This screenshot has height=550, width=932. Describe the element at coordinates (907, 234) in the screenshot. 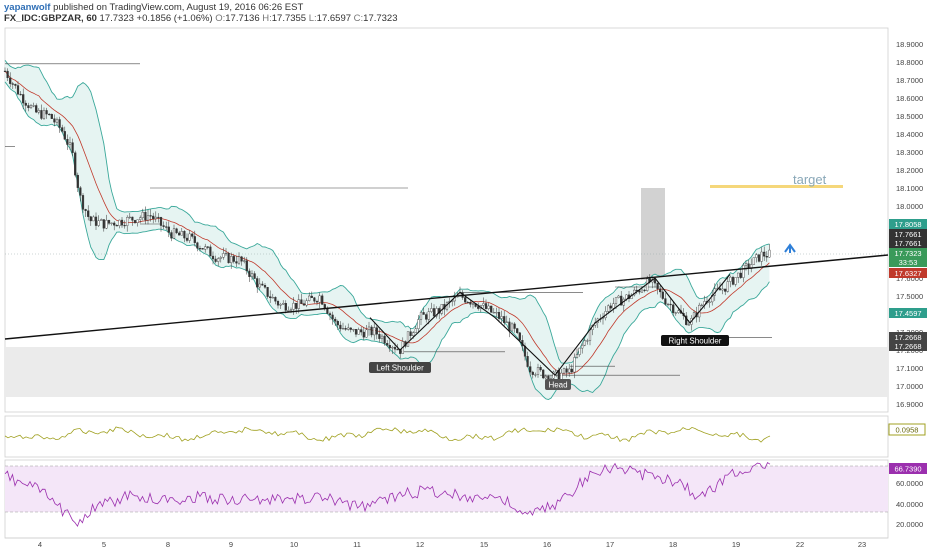

I see `svg-text: 17.7661` at that location.